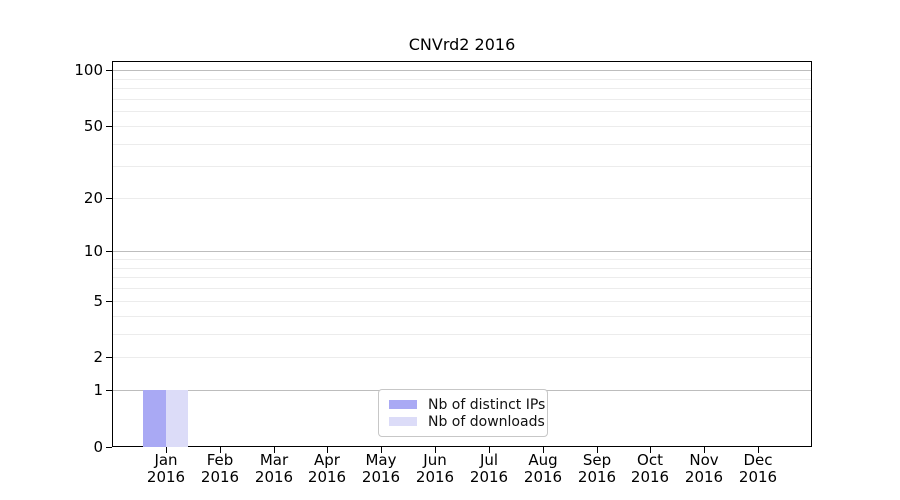 This screenshot has width=900, height=500. Describe the element at coordinates (220, 468) in the screenshot. I see `x-tick-label: Feb 2016` at that location.